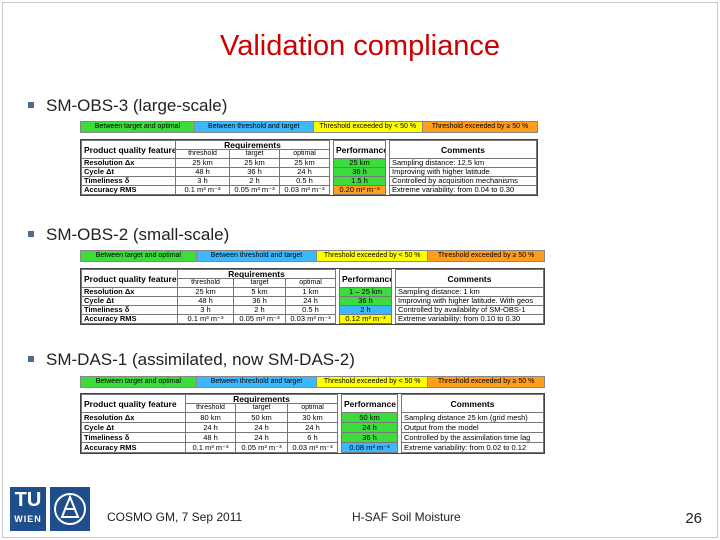  I want to click on footer-event: COSMO GM, 7 Sep 2011, so click(175, 517).